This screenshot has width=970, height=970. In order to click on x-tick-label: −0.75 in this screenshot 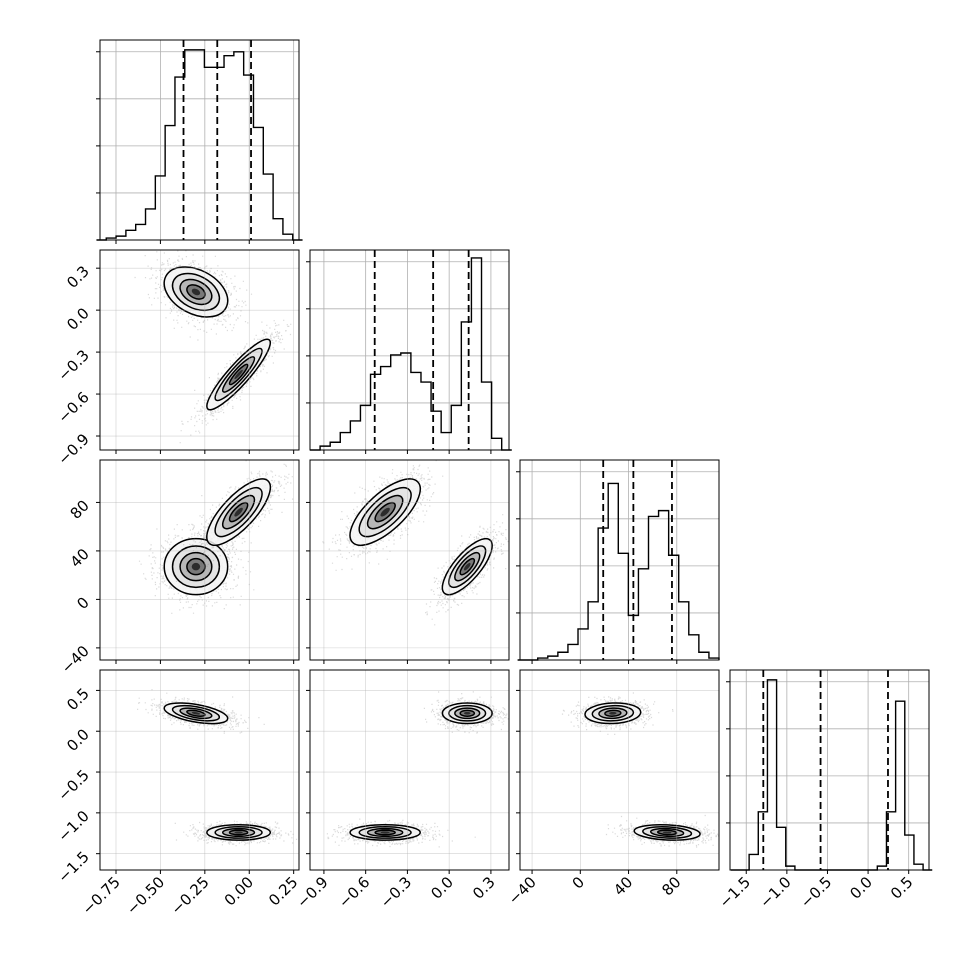, I will do `click(101, 895)`.